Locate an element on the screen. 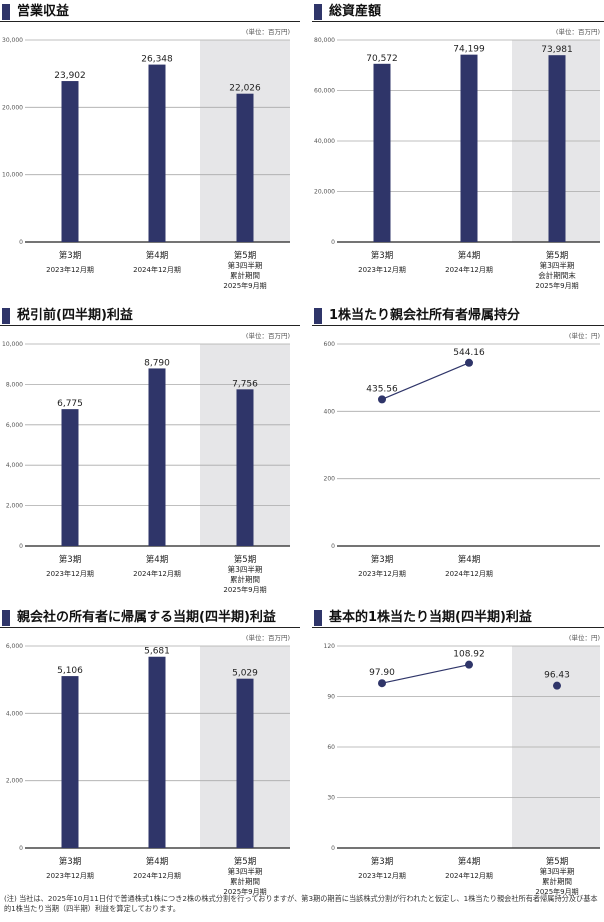 This screenshot has height=922, width=604. chart-title-bar: 基本的1株当たり当期(四半期)利益 is located at coordinates (458, 618).